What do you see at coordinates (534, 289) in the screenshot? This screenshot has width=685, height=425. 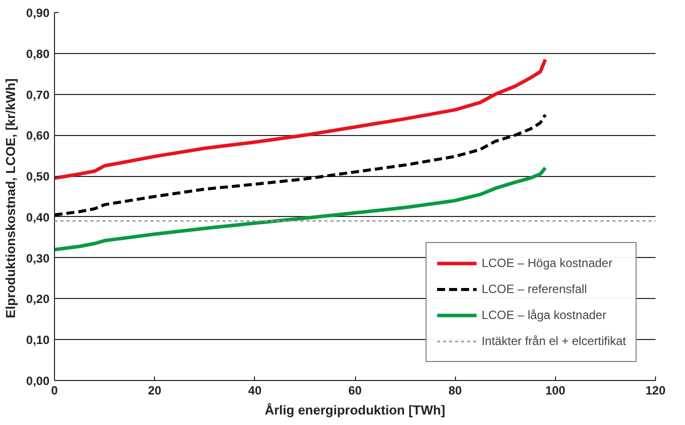 I see `legend-label: LCOE – referensfall` at bounding box center [534, 289].